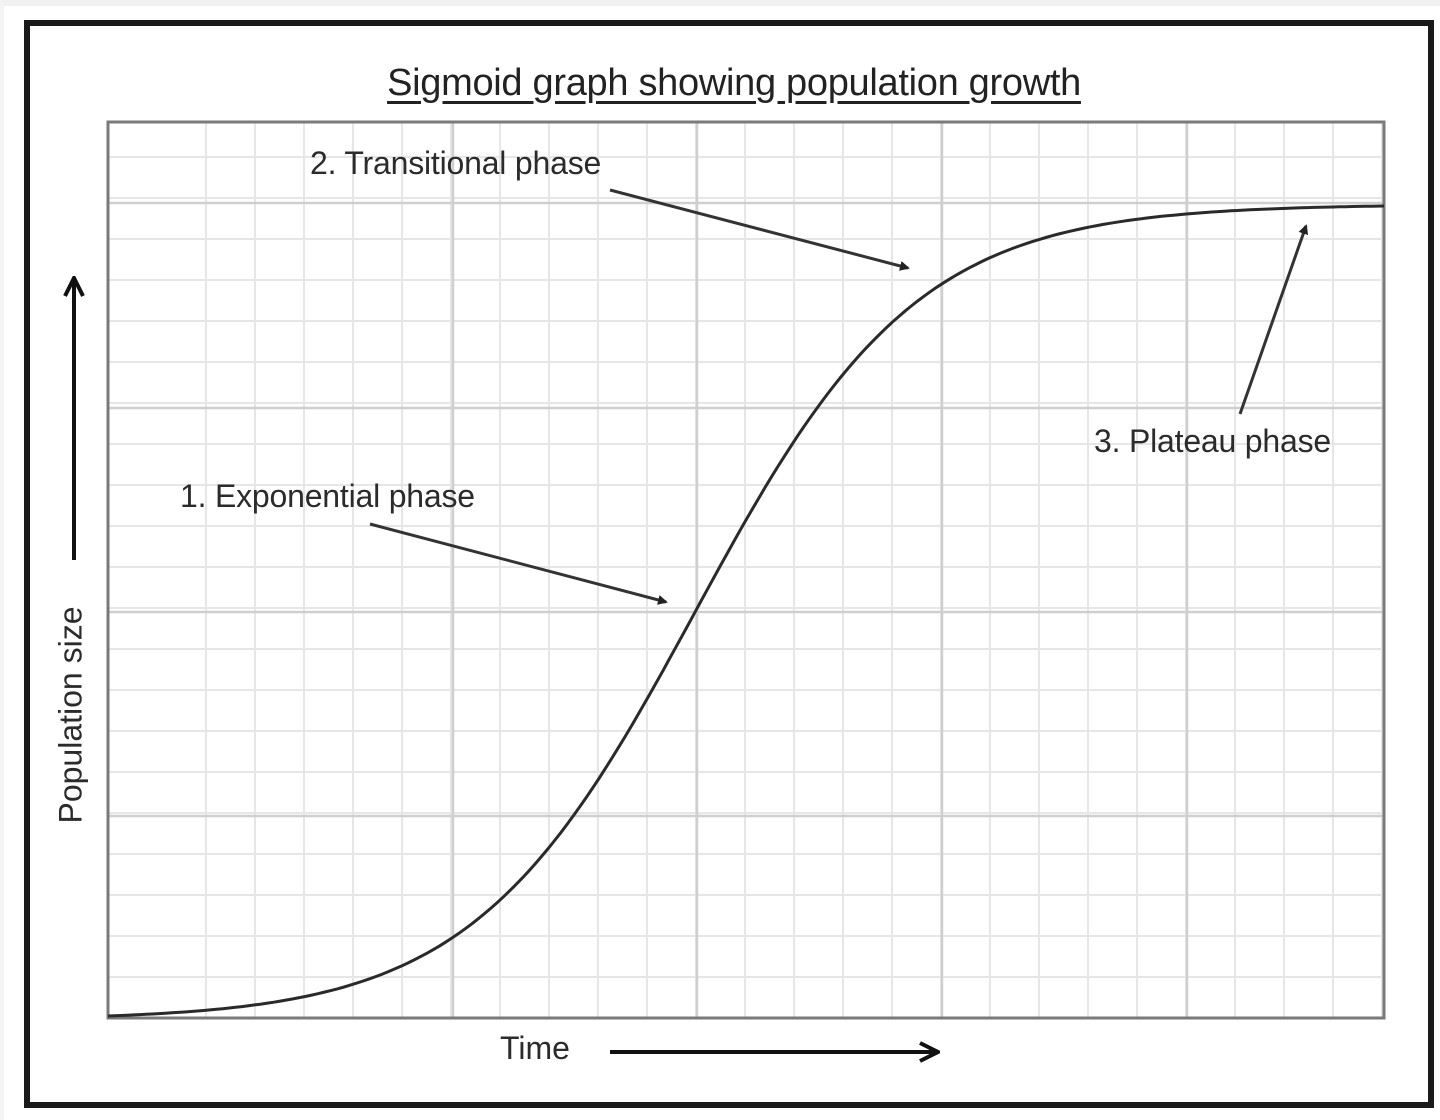 Image resolution: width=1440 pixels, height=1120 pixels. What do you see at coordinates (734, 83) in the screenshot?
I see `chart-title: Sigmoid graph showing population growth` at bounding box center [734, 83].